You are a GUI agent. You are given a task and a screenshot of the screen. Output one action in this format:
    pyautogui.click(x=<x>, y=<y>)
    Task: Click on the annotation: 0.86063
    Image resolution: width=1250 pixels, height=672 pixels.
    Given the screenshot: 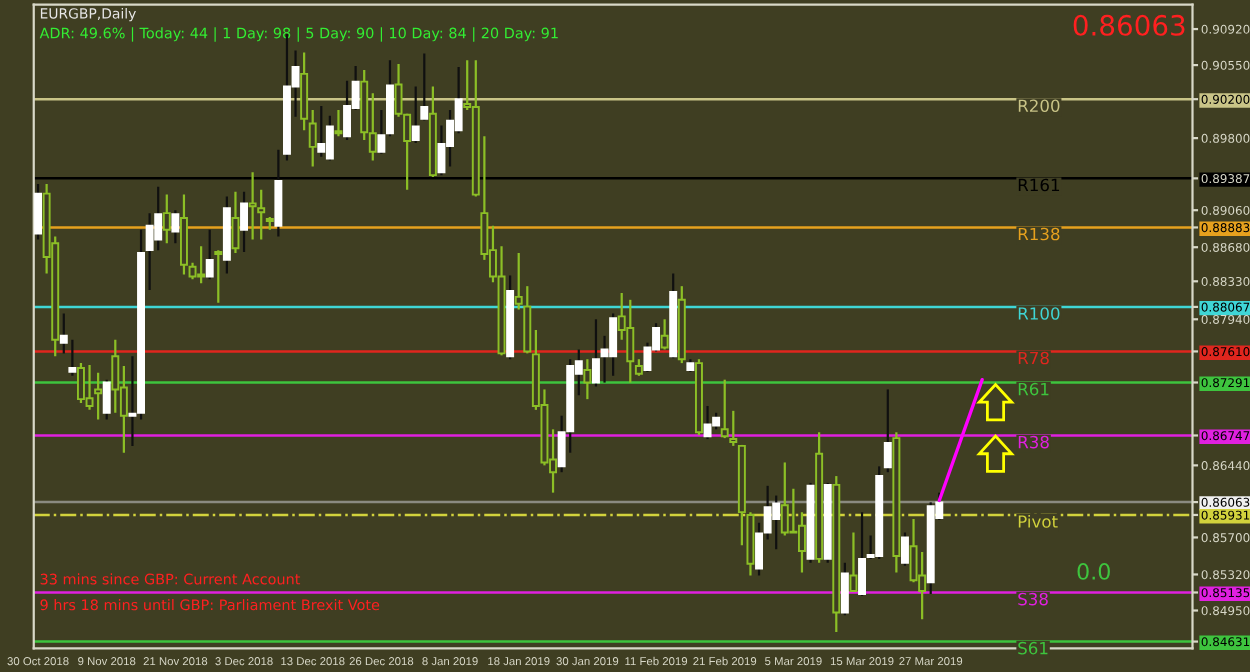 What is the action you would take?
    pyautogui.click(x=1129, y=25)
    